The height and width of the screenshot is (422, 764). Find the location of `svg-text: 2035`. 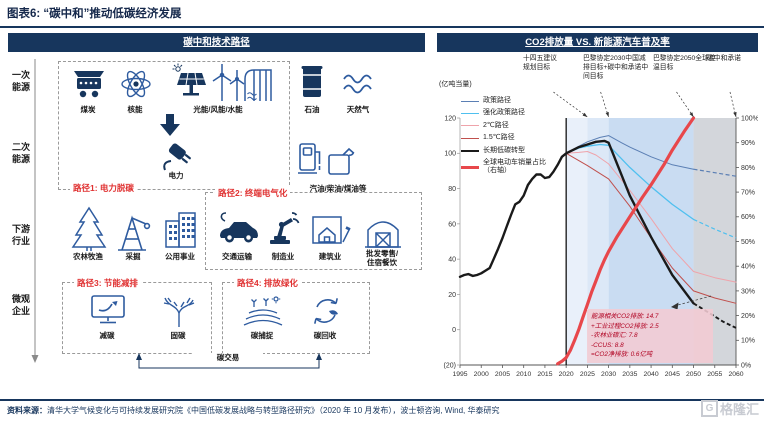

svg-text: 2035 is located at coordinates (629, 374).